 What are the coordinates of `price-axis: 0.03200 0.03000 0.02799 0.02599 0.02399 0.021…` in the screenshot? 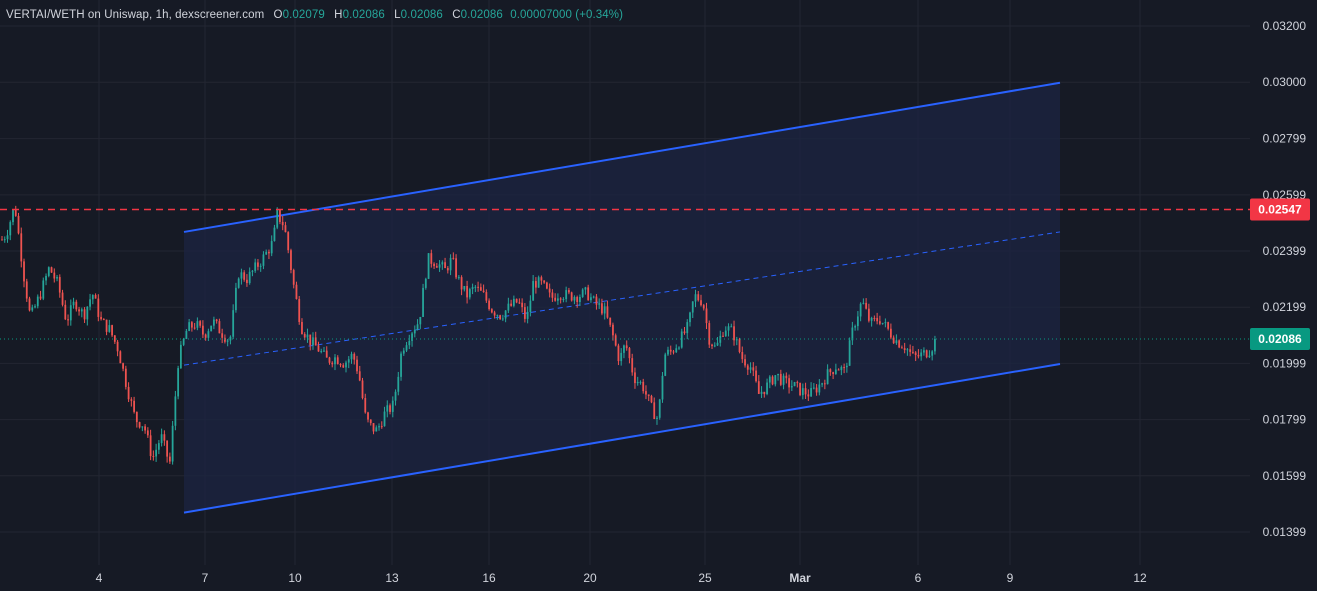 It's located at (1283, 295).